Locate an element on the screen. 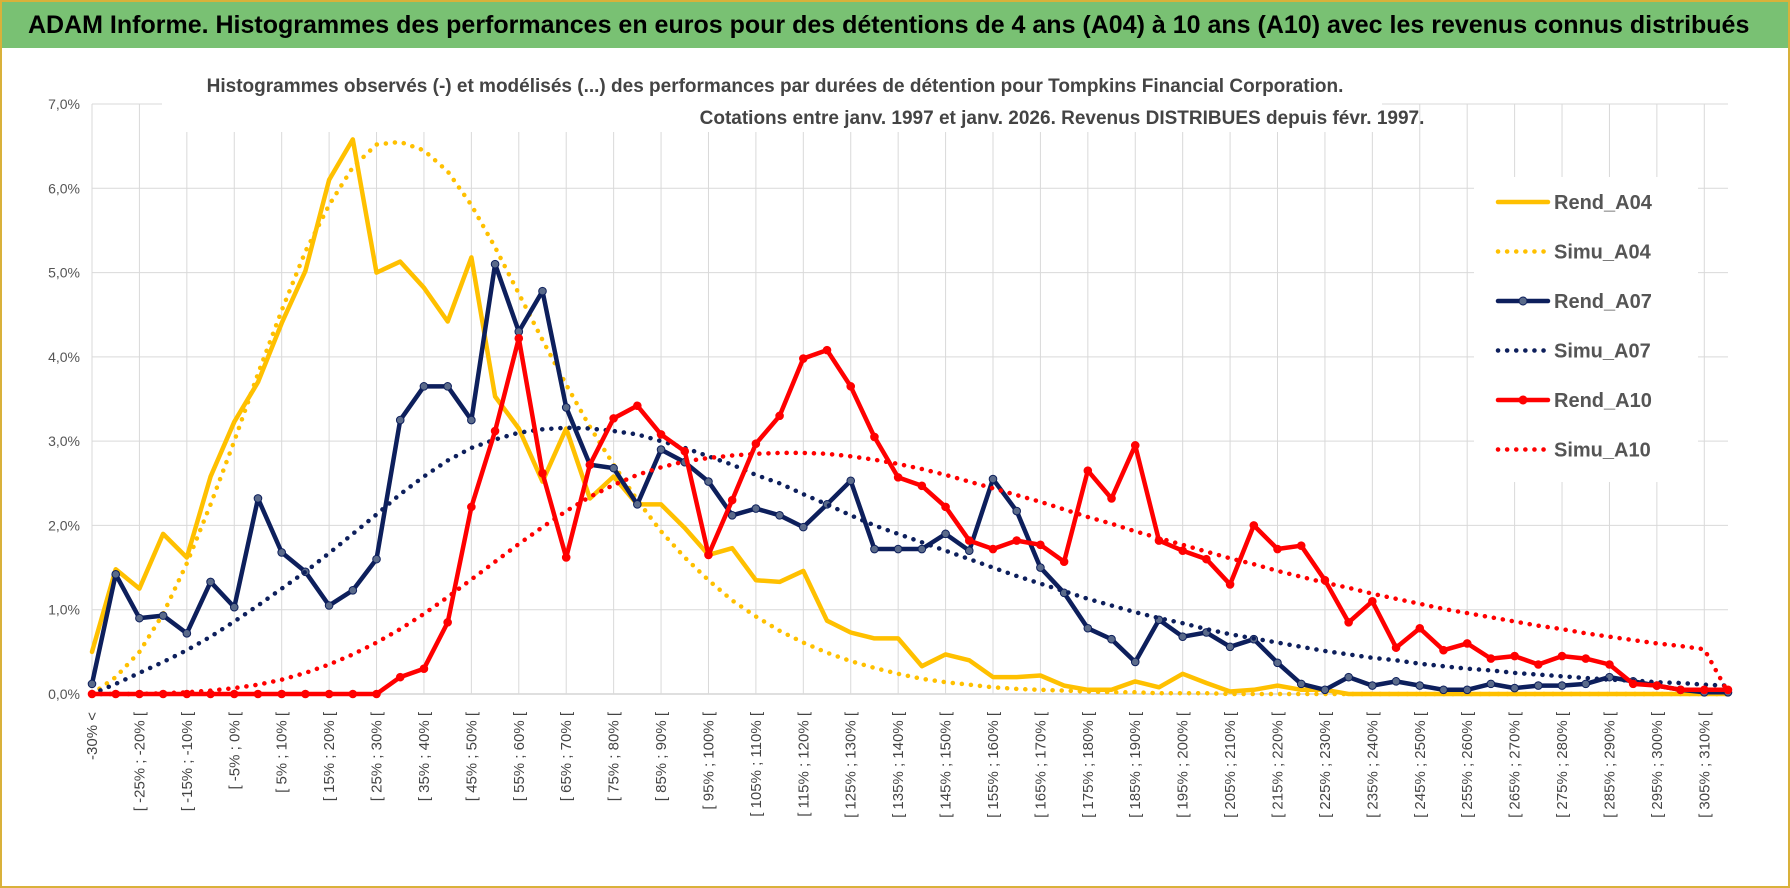 This screenshot has width=1790, height=888. x-tick-label: [ 255% ; 260% [ is located at coordinates (1467, 764).